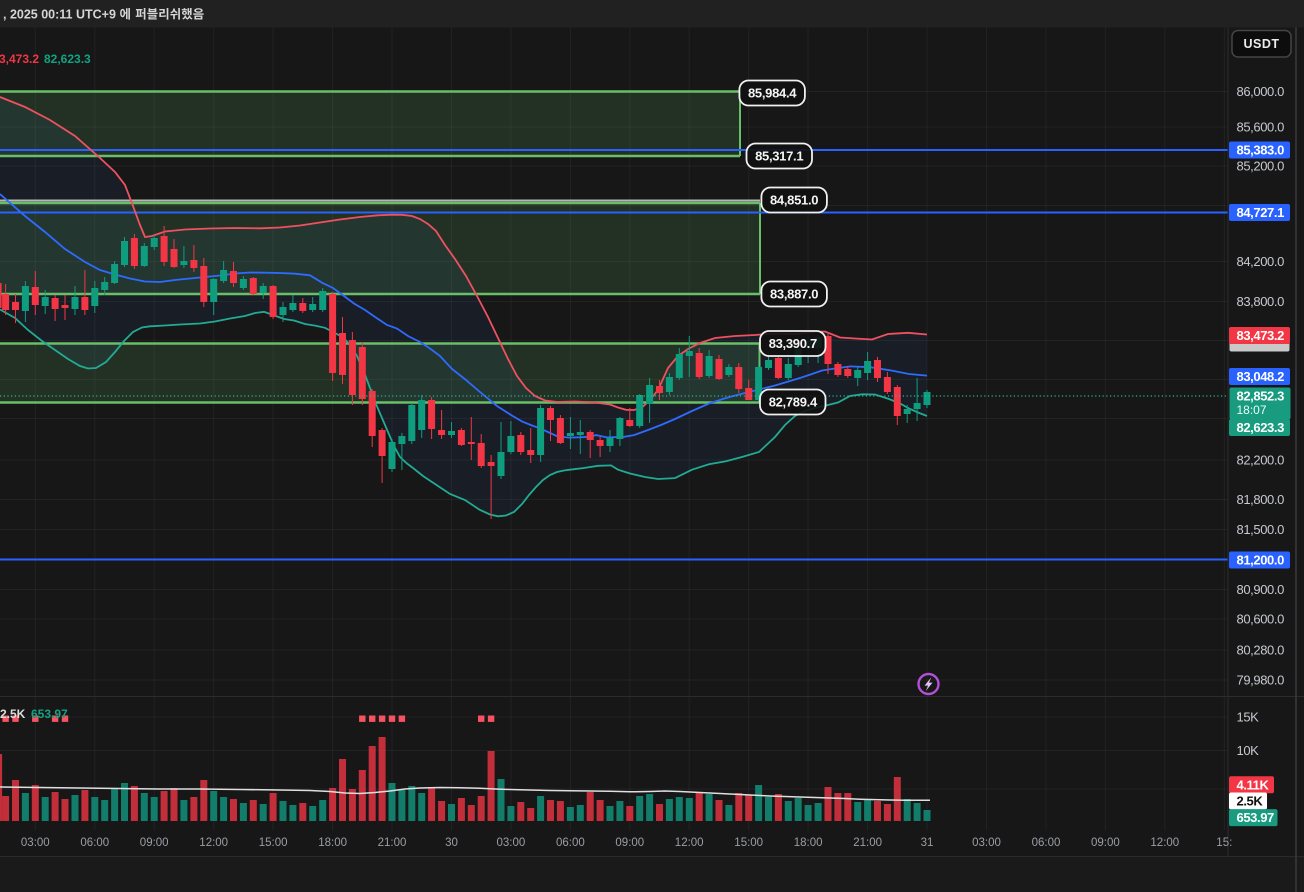 The width and height of the screenshot is (1304, 892). Describe the element at coordinates (1261, 376) in the screenshot. I see `svg-text: 83,048.2` at that location.